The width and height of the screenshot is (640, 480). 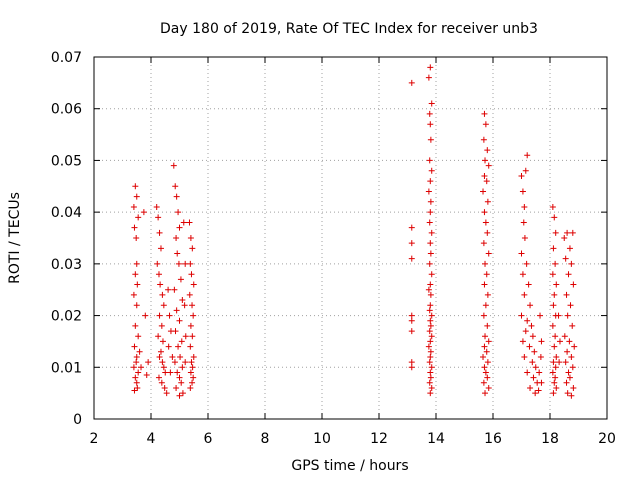 What do you see at coordinates (322, 439) in the screenshot?
I see `x-tick-label: 10` at bounding box center [322, 439].